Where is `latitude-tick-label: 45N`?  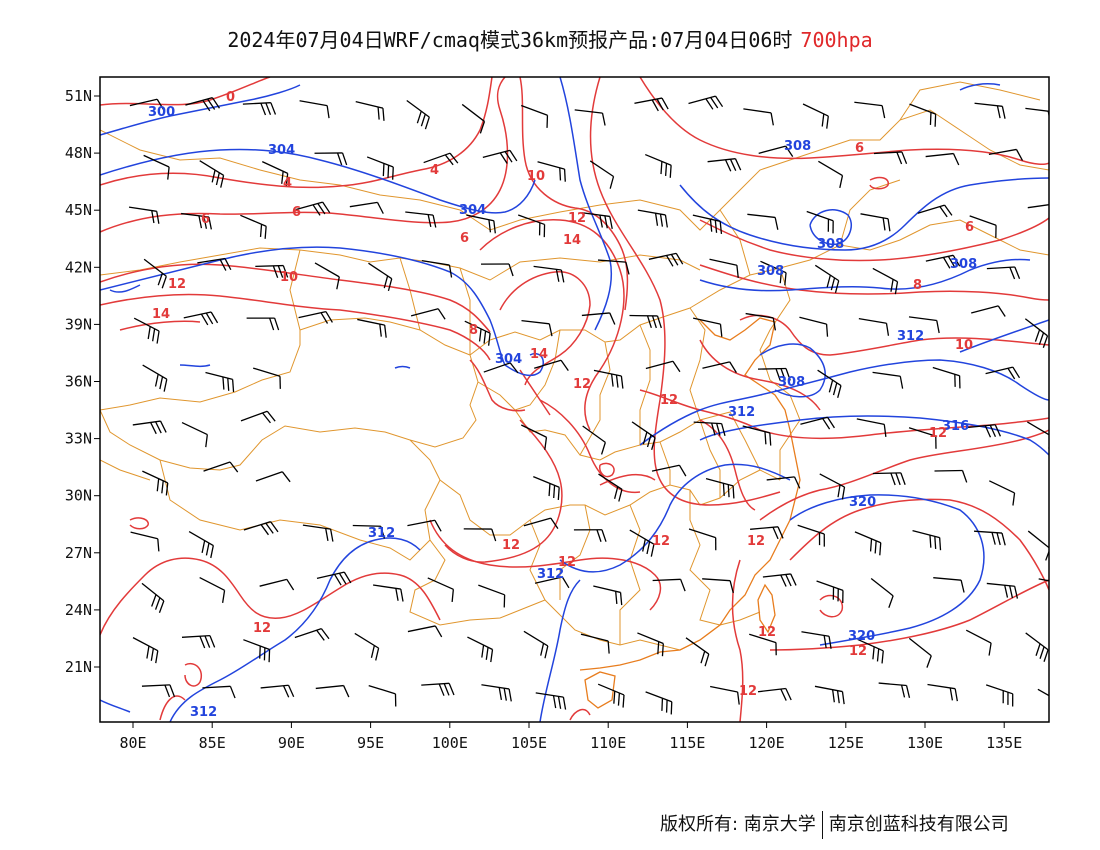 latitude-tick-label: 45N is located at coordinates (78, 210).